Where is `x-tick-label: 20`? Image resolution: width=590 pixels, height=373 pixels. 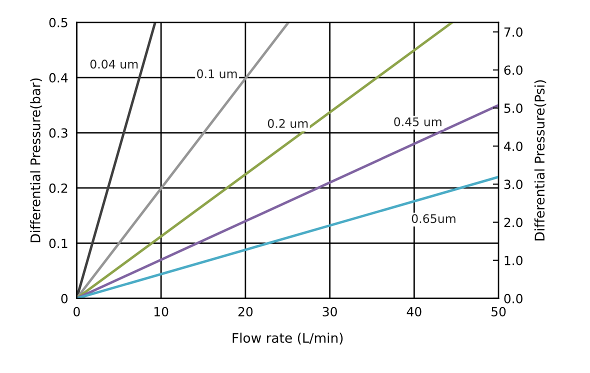
x-tick-label: 20 is located at coordinates (245, 311).